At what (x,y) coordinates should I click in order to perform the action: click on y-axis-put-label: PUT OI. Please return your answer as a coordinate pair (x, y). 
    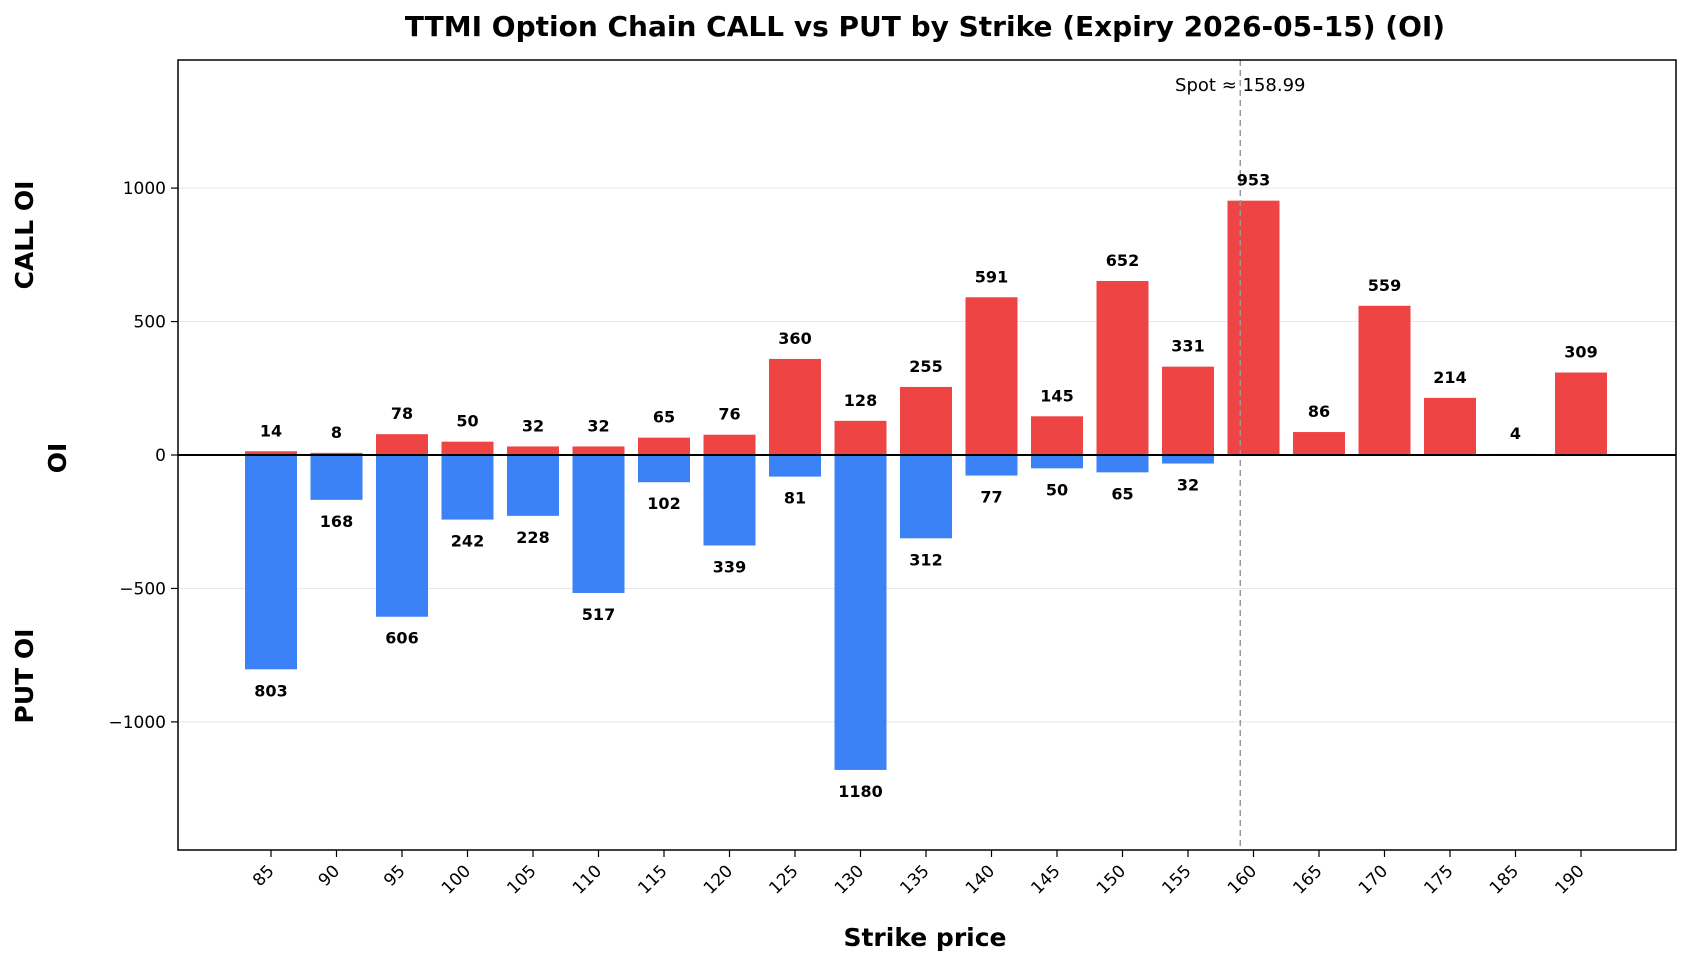
    Looking at the image, I should click on (24, 676).